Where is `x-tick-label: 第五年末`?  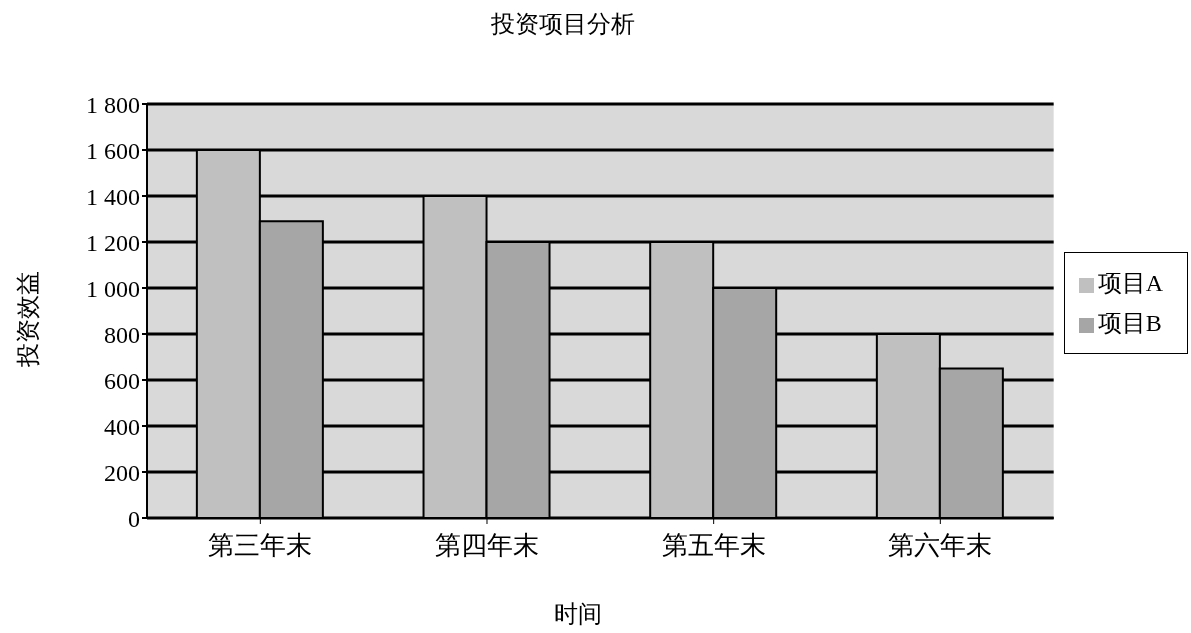
x-tick-label: 第五年末 is located at coordinates (713, 546).